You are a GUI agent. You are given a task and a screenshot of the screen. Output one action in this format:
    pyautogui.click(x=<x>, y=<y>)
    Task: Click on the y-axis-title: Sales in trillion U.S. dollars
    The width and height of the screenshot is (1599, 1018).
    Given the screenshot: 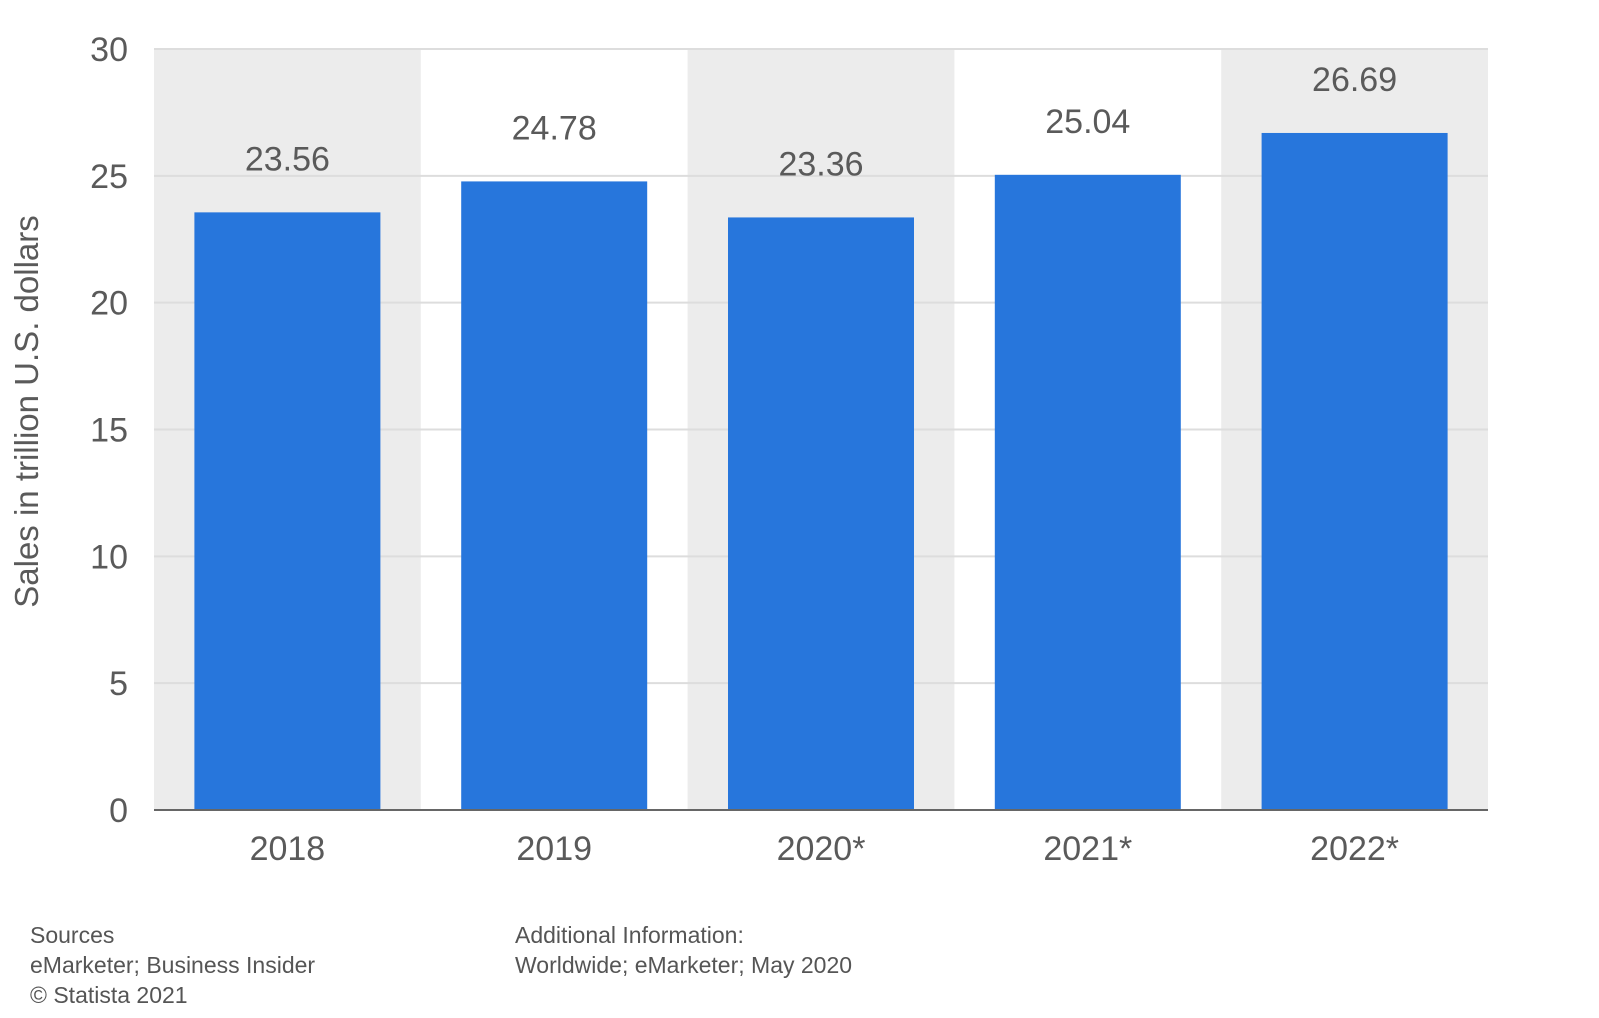 What is the action you would take?
    pyautogui.click(x=26, y=411)
    